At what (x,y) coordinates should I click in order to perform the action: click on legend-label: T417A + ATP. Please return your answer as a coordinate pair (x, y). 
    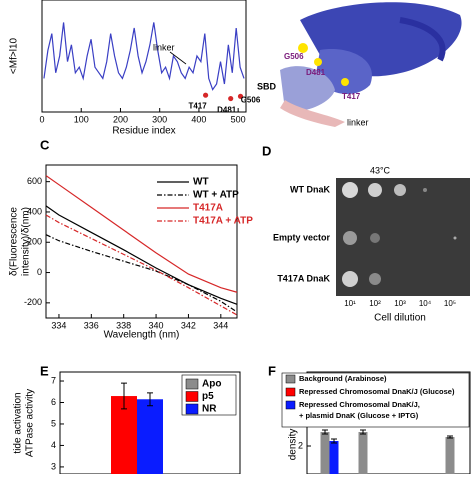
    Looking at the image, I should click on (223, 221).